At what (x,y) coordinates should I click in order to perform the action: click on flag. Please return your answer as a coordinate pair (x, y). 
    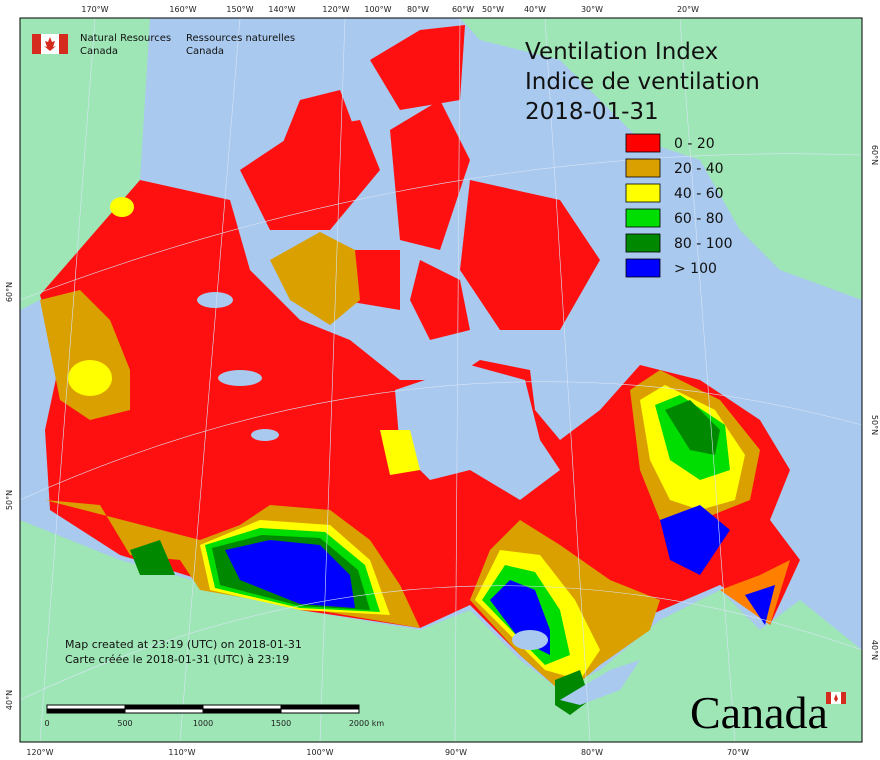
    Looking at the image, I should click on (50, 44).